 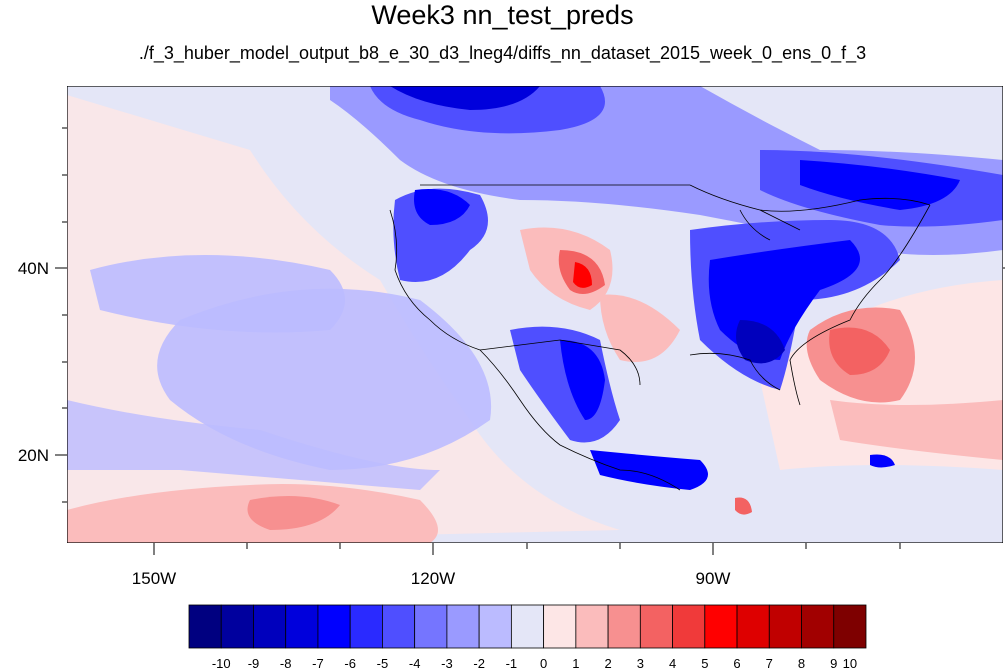 I want to click on colorbar-label: -8, so click(x=286, y=663).